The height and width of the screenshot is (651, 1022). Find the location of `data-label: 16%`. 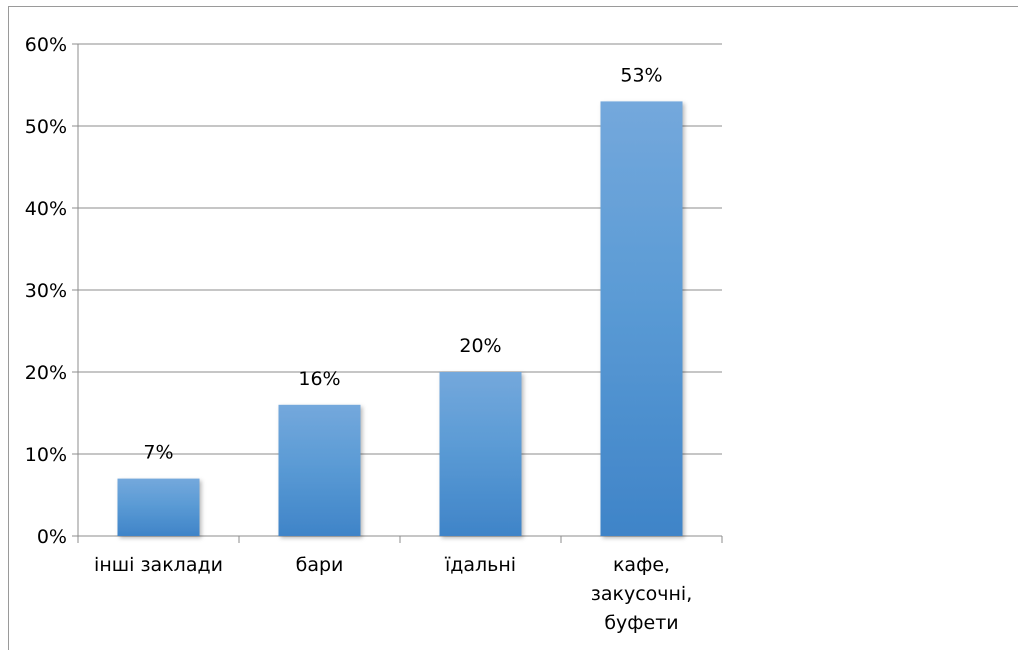

data-label: 16% is located at coordinates (319, 379).